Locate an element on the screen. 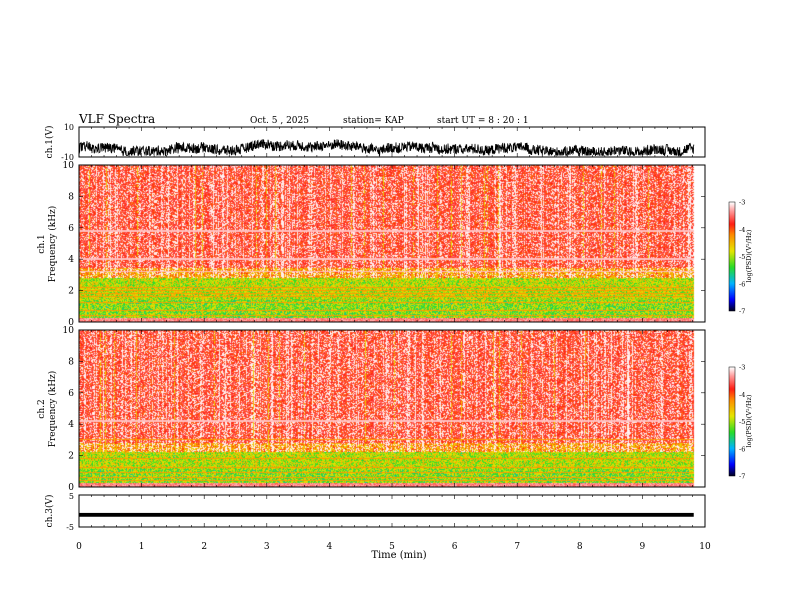 This screenshot has height=612, width=792. time-tick-label: 10 is located at coordinates (705, 547).